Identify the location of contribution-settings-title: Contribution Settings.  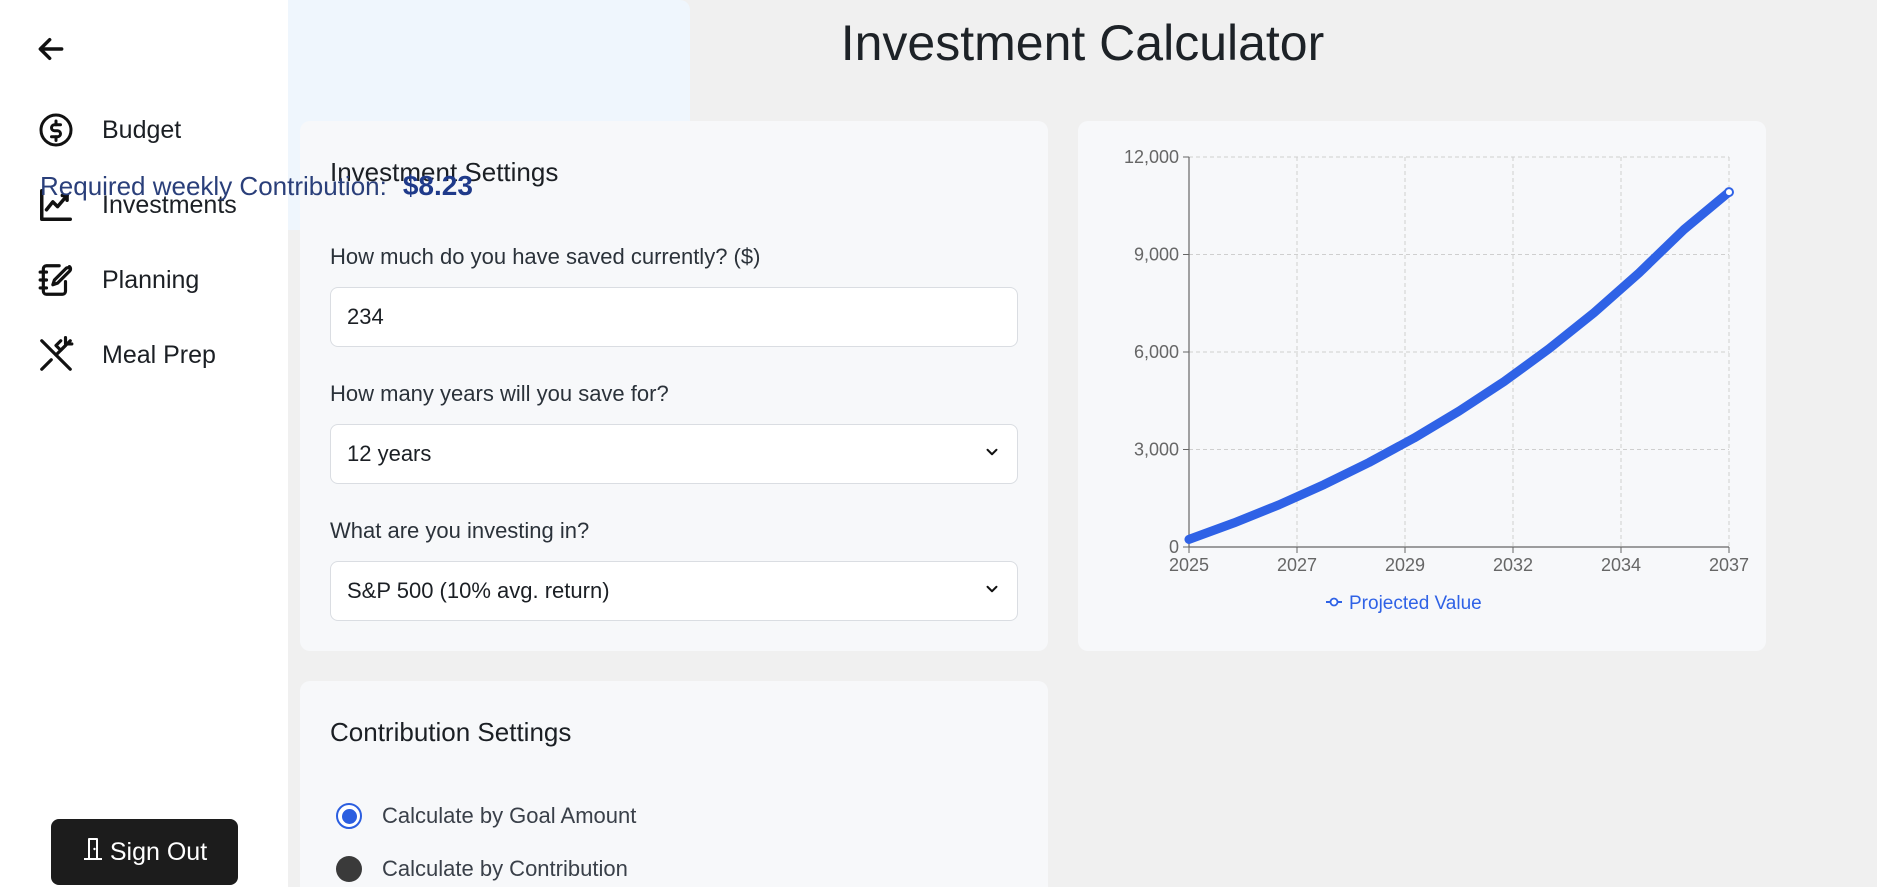
(451, 732).